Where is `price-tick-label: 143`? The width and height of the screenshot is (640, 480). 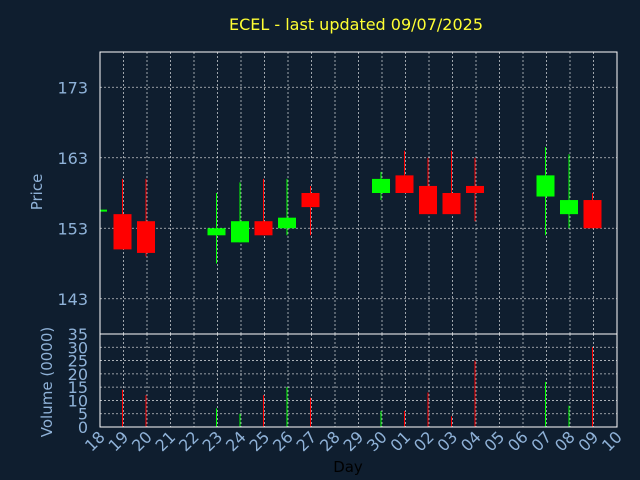
price-tick-label: 143 is located at coordinates (72, 299).